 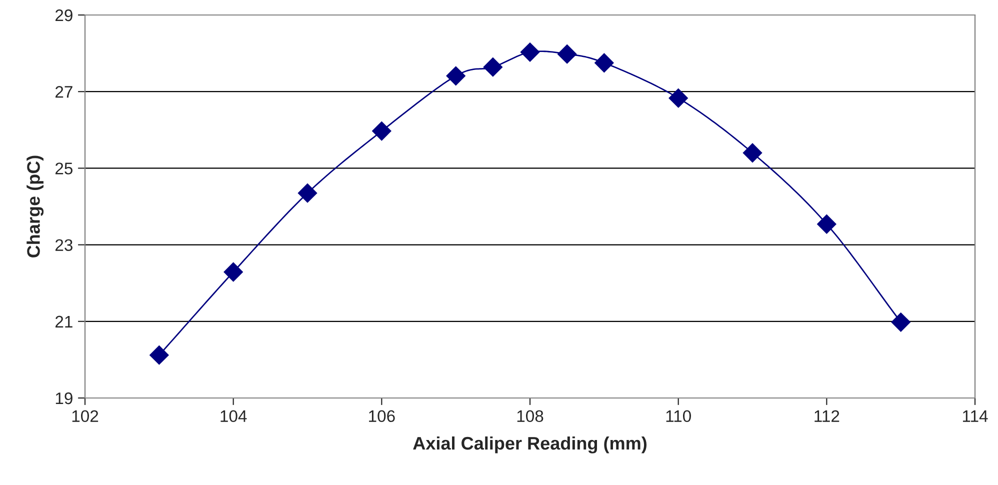 What do you see at coordinates (827, 416) in the screenshot?
I see `x-tick-label: 112` at bounding box center [827, 416].